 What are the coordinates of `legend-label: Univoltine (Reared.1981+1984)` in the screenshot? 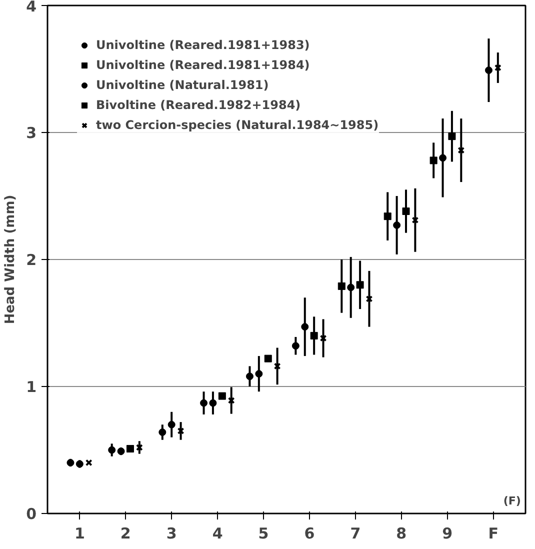 It's located at (203, 65).